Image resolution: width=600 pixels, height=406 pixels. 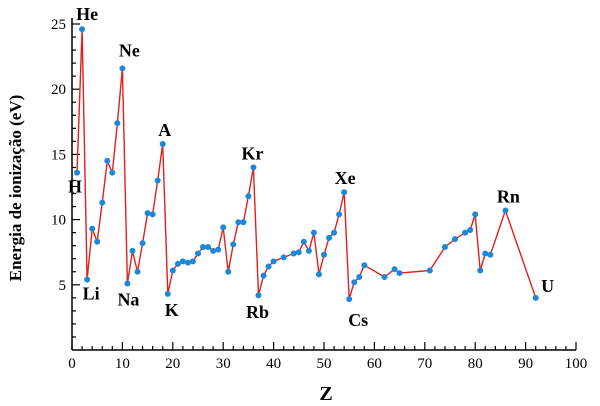 What do you see at coordinates (128, 299) in the screenshot?
I see `element-label: Na` at bounding box center [128, 299].